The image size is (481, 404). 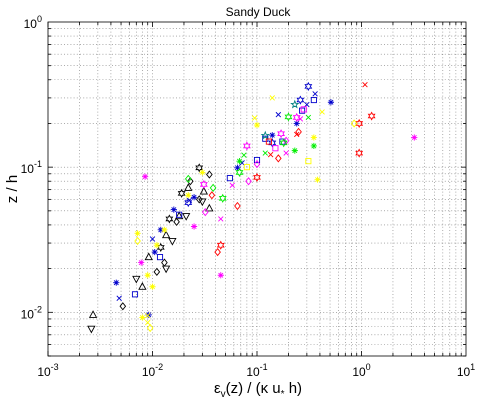 What do you see at coordinates (31, 312) in the screenshot?
I see `y-tick-label: 10⁻²` at bounding box center [31, 312].